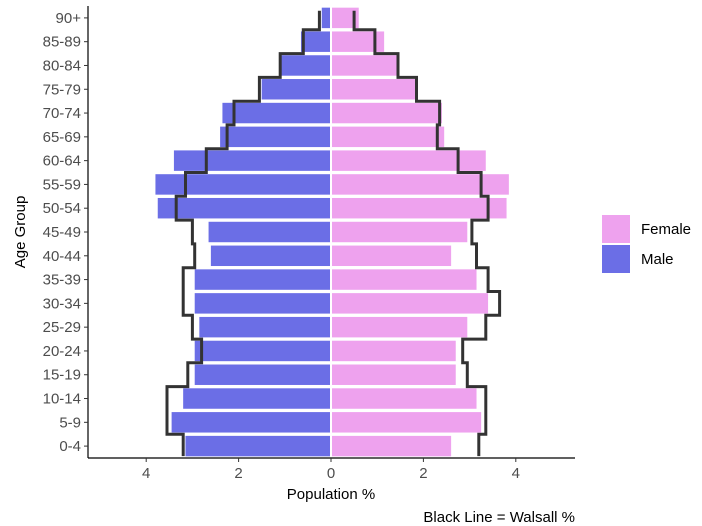  What do you see at coordinates (62, 65) in the screenshot?
I see `y-tick-label: 80-84` at bounding box center [62, 65].